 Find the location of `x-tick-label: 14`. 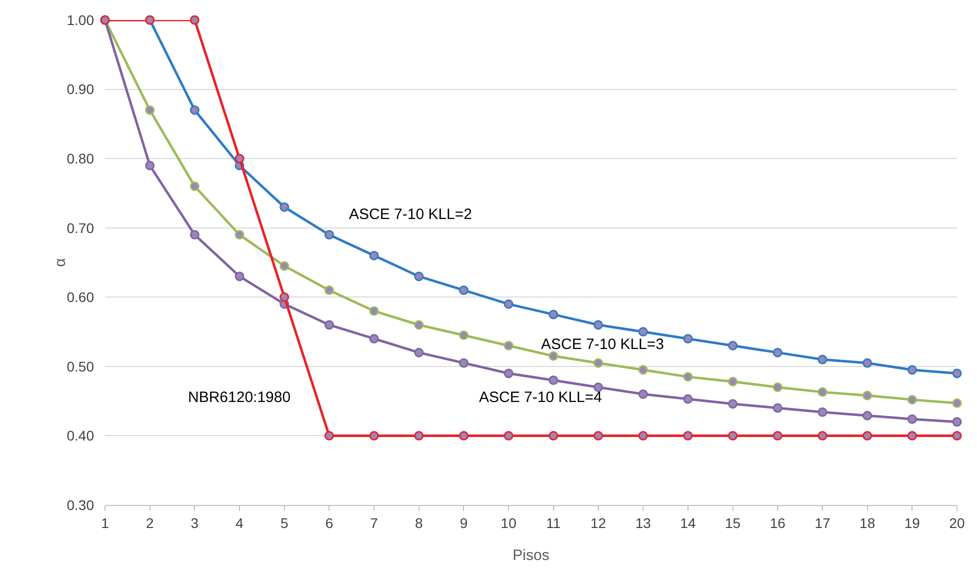

x-tick-label: 14 is located at coordinates (688, 522).